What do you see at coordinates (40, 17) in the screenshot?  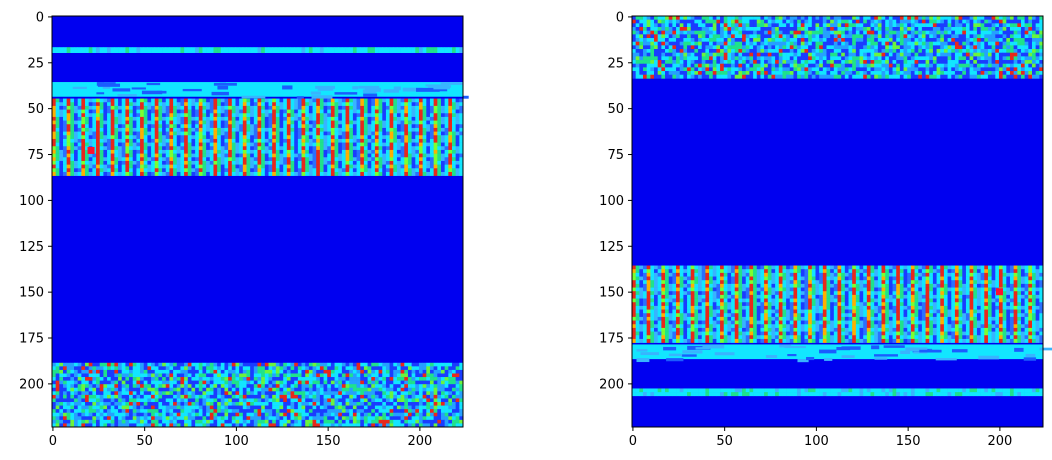 I see `y-tick-label: 0` at bounding box center [40, 17].